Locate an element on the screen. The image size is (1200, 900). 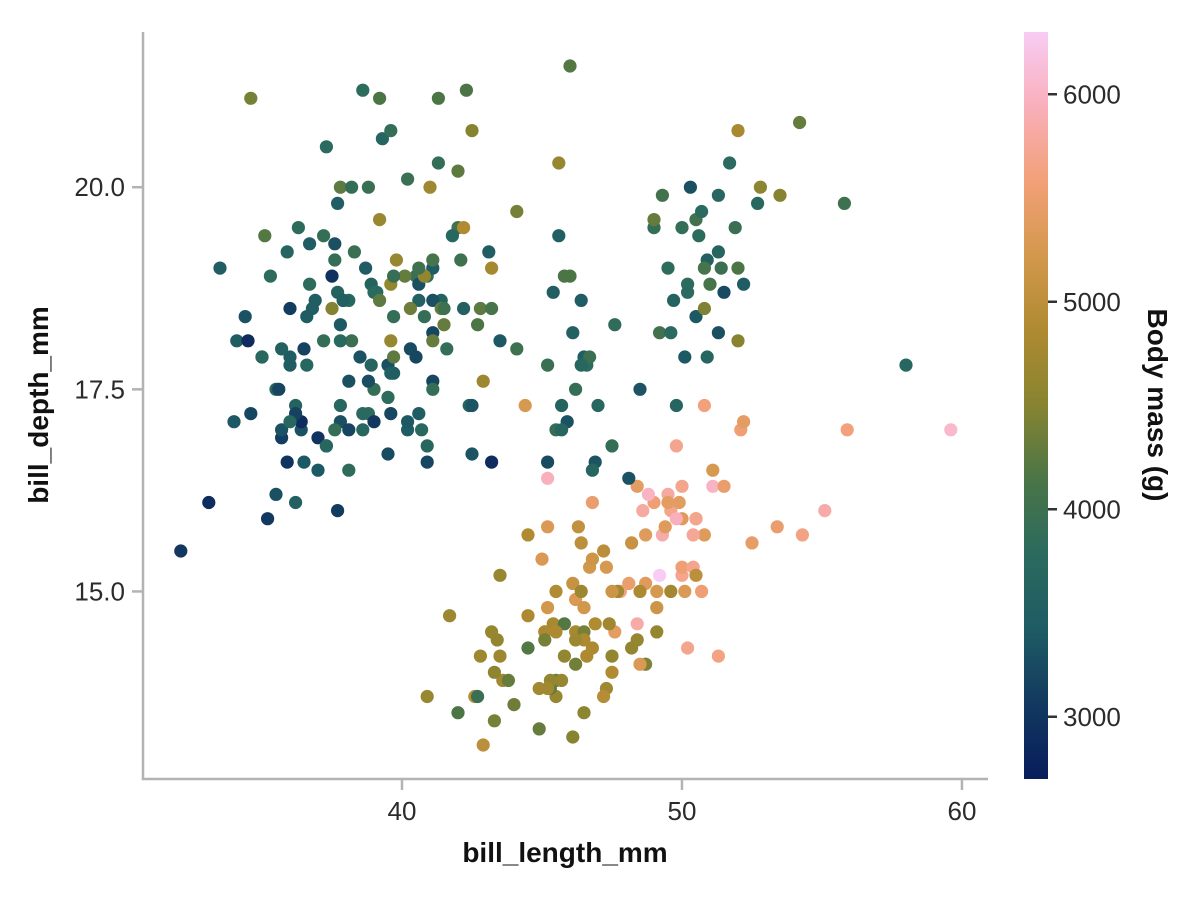
colorbar-tick-label: 6000 is located at coordinates (1092, 94).